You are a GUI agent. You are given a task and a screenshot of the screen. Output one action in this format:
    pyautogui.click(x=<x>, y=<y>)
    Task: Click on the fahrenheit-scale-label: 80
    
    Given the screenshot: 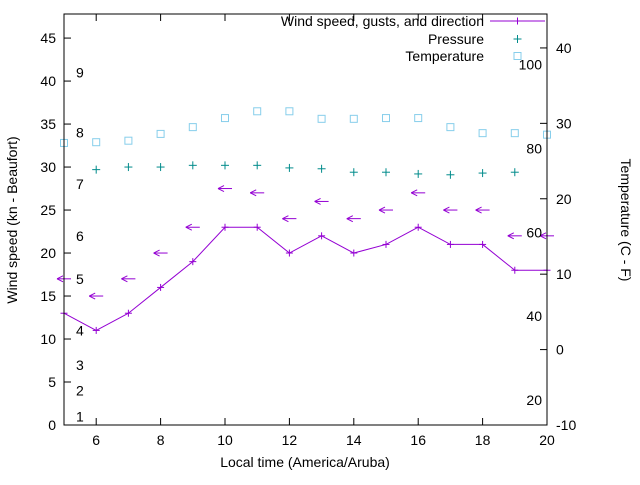 What is the action you would take?
    pyautogui.click(x=534, y=148)
    